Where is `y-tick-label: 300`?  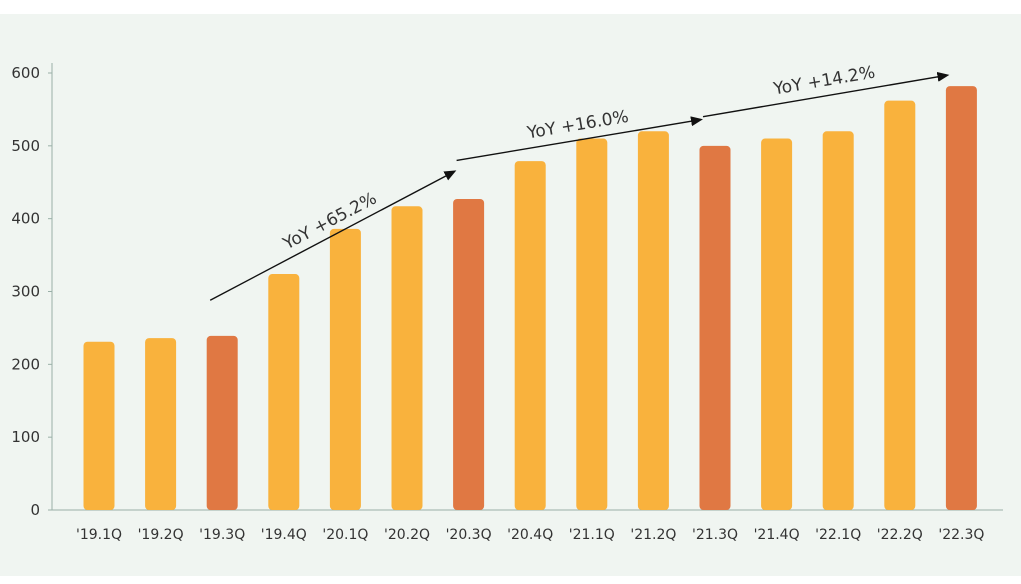
y-tick-label: 300 is located at coordinates (25, 292).